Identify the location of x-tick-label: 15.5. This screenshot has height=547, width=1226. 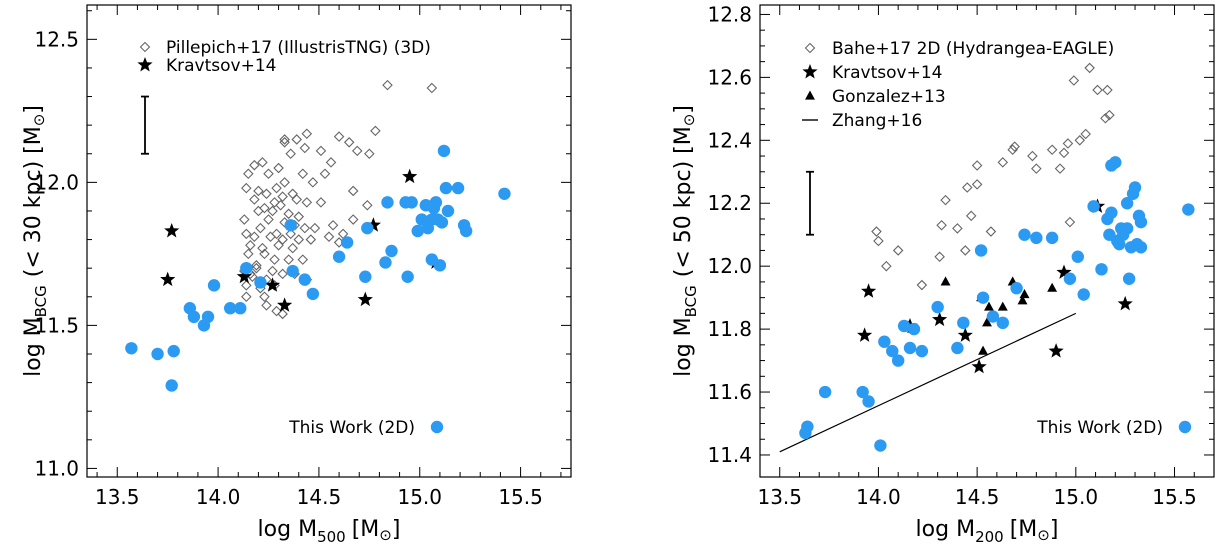
(520, 497).